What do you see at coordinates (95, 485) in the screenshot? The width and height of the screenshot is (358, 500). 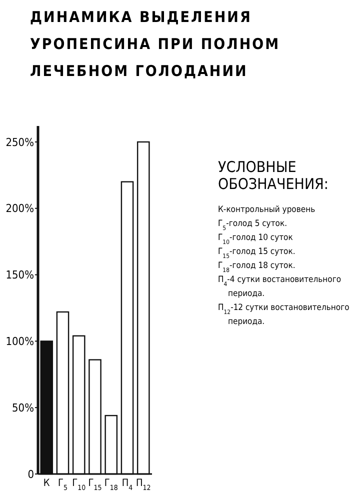 I see `x-tick-label: Г$_{15}$` at bounding box center [95, 485].